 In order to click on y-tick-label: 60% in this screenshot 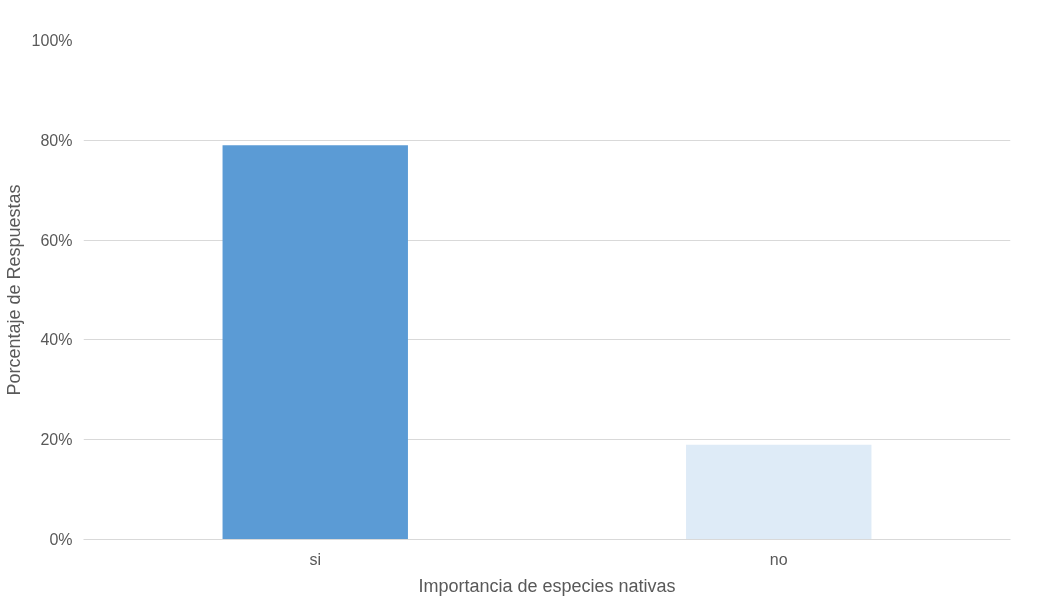, I will do `click(56, 240)`.